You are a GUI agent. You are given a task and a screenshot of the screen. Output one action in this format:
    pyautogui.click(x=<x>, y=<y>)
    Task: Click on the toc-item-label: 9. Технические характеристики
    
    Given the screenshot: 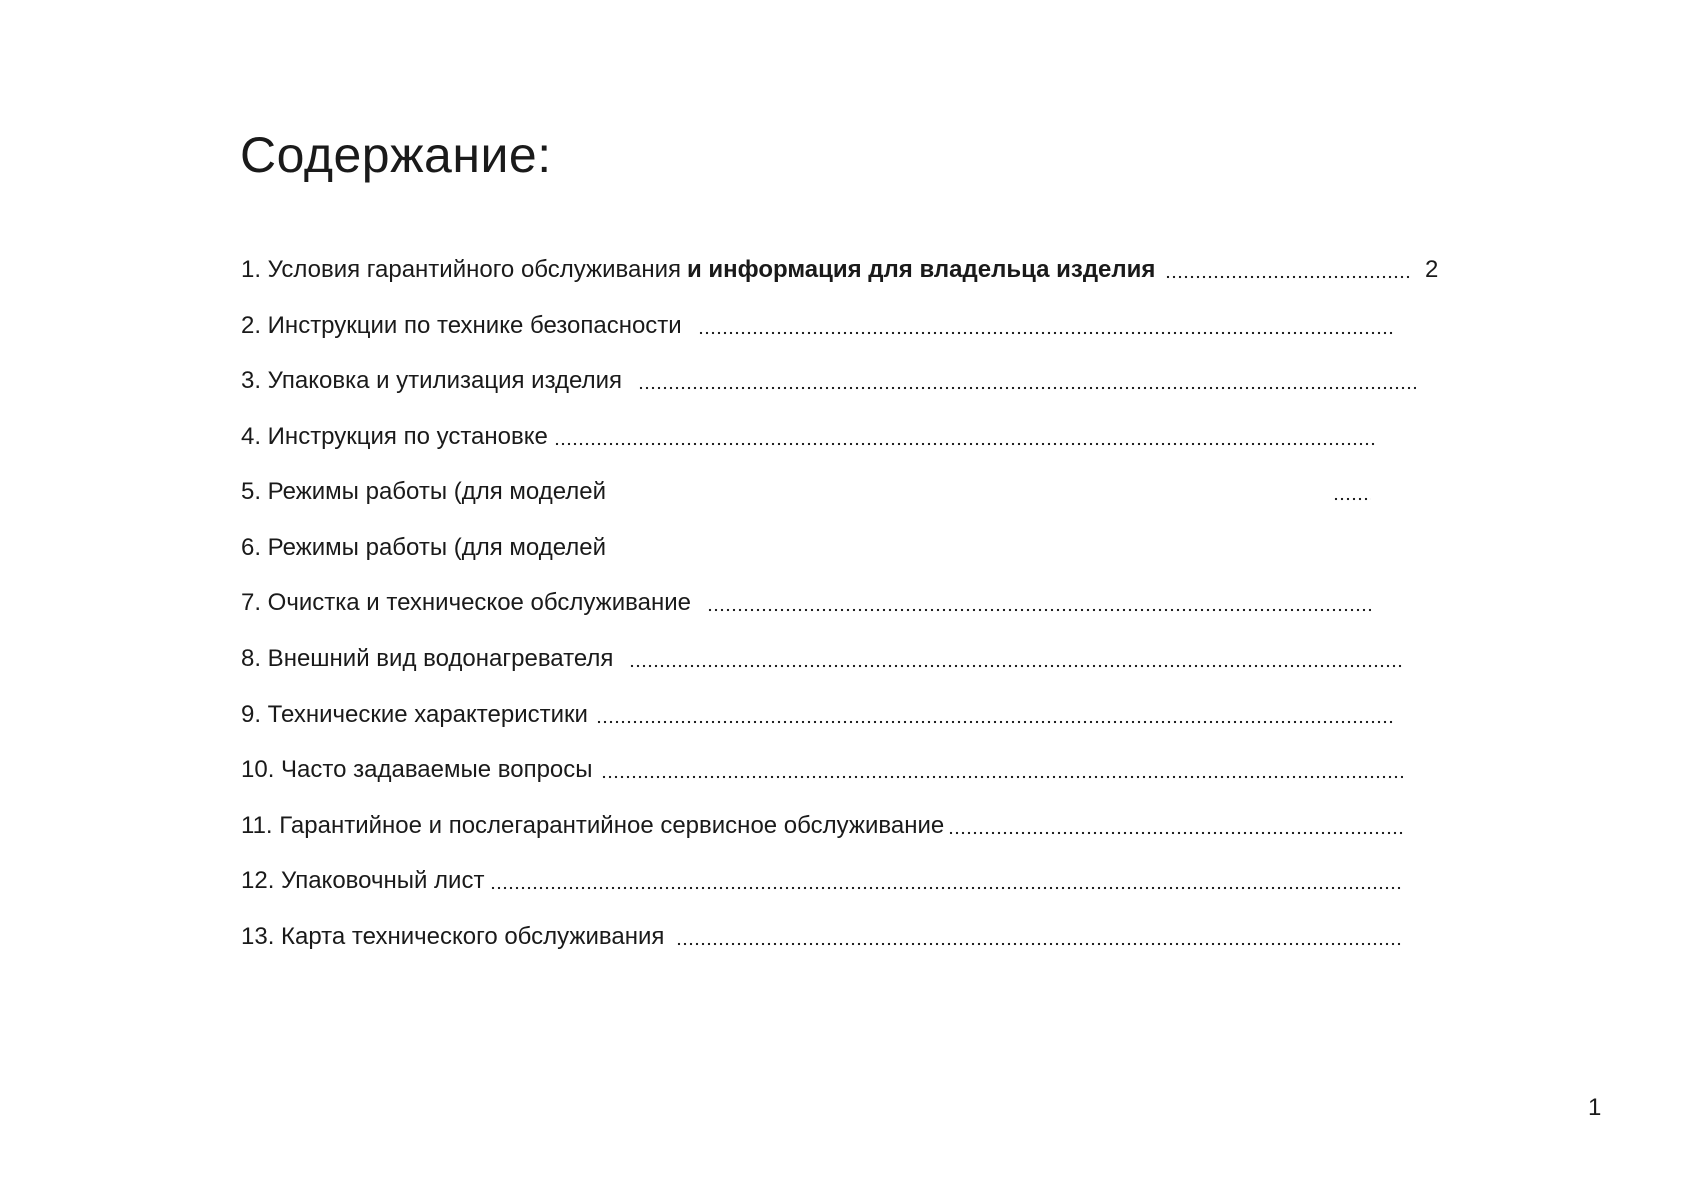 What is the action you would take?
    pyautogui.click(x=414, y=714)
    